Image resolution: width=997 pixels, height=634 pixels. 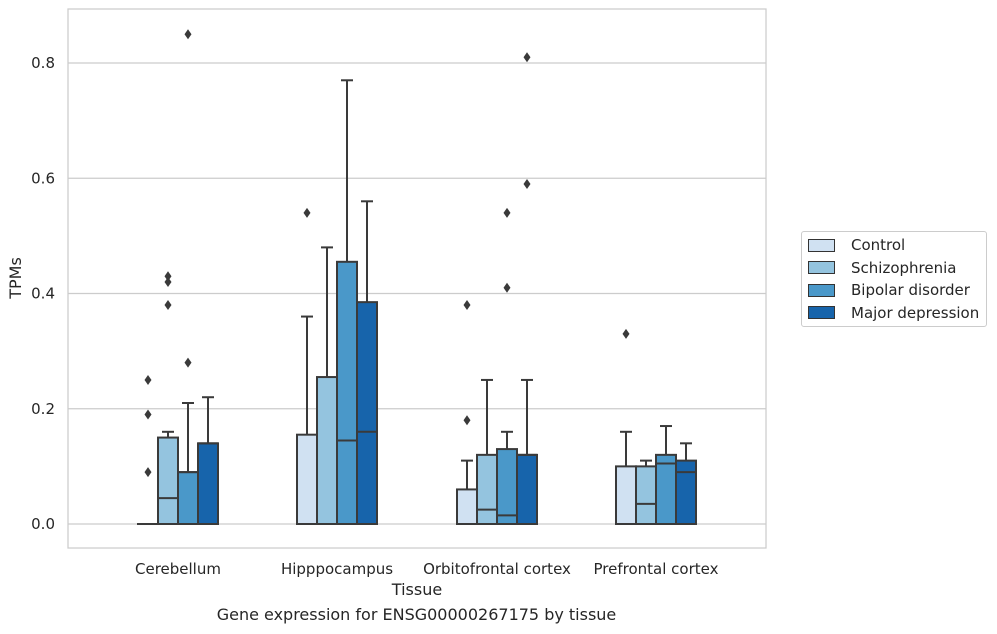 I want to click on legend-item: Schizophrenia, so click(x=882, y=268).